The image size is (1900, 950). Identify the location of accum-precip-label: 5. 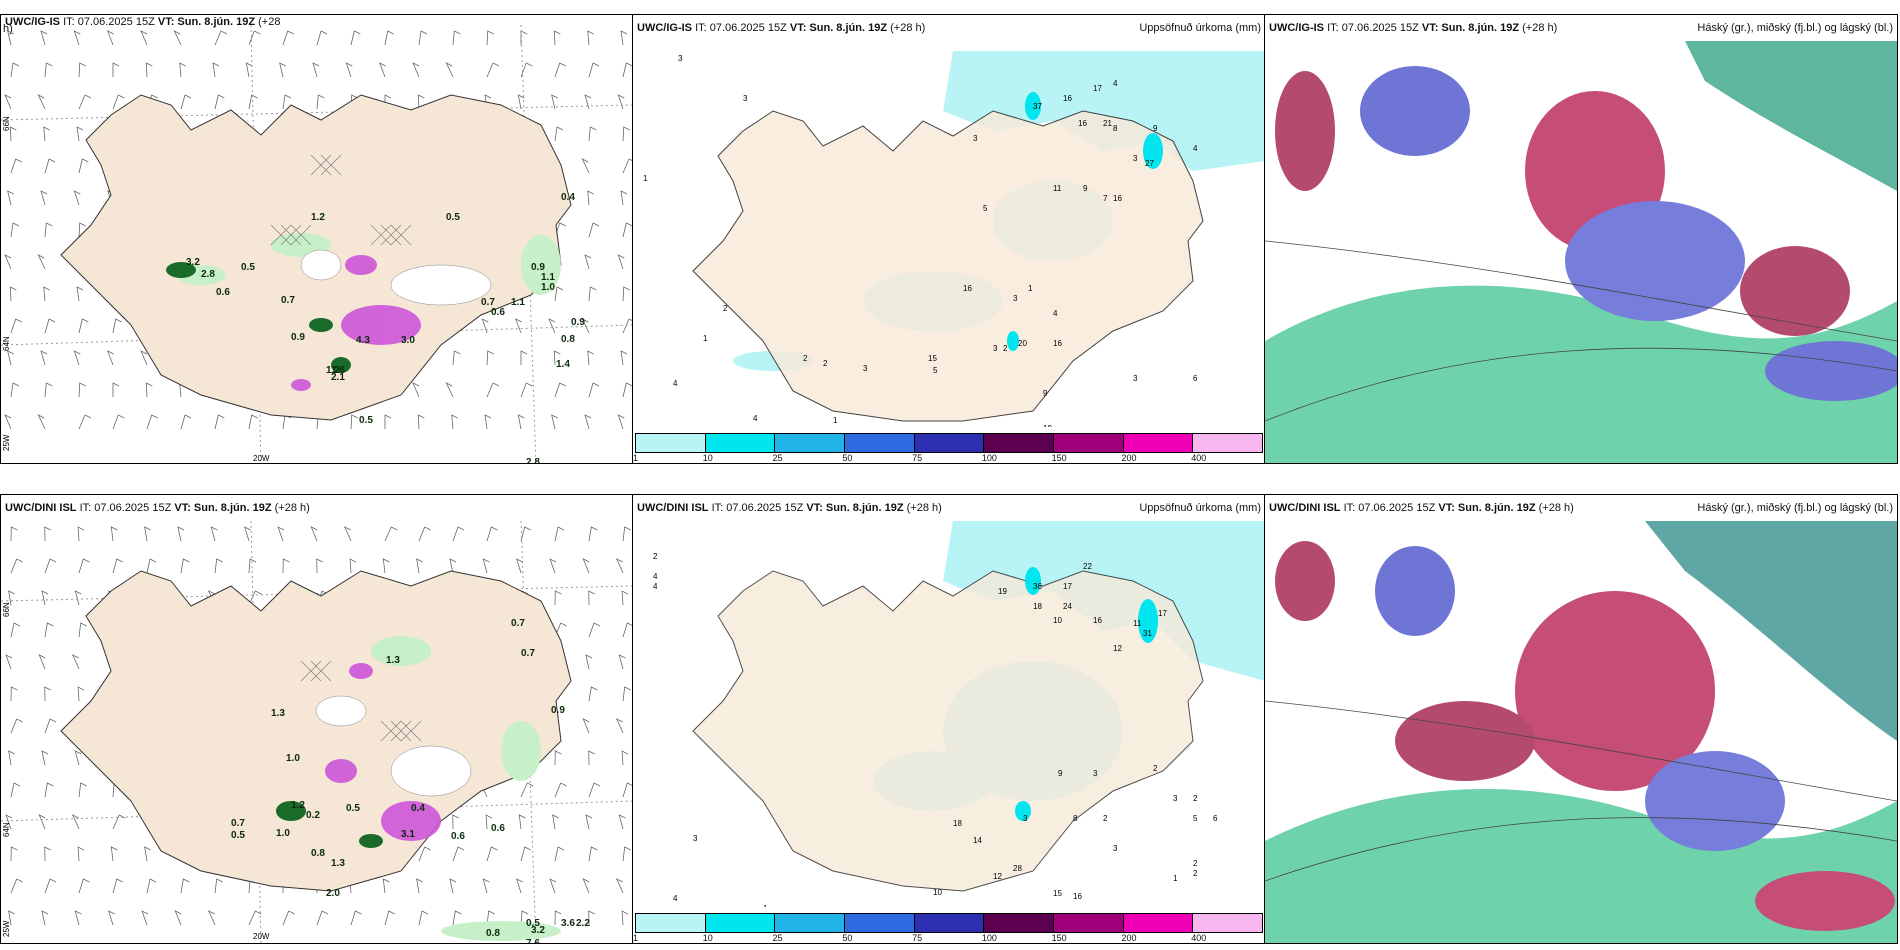
(985, 208).